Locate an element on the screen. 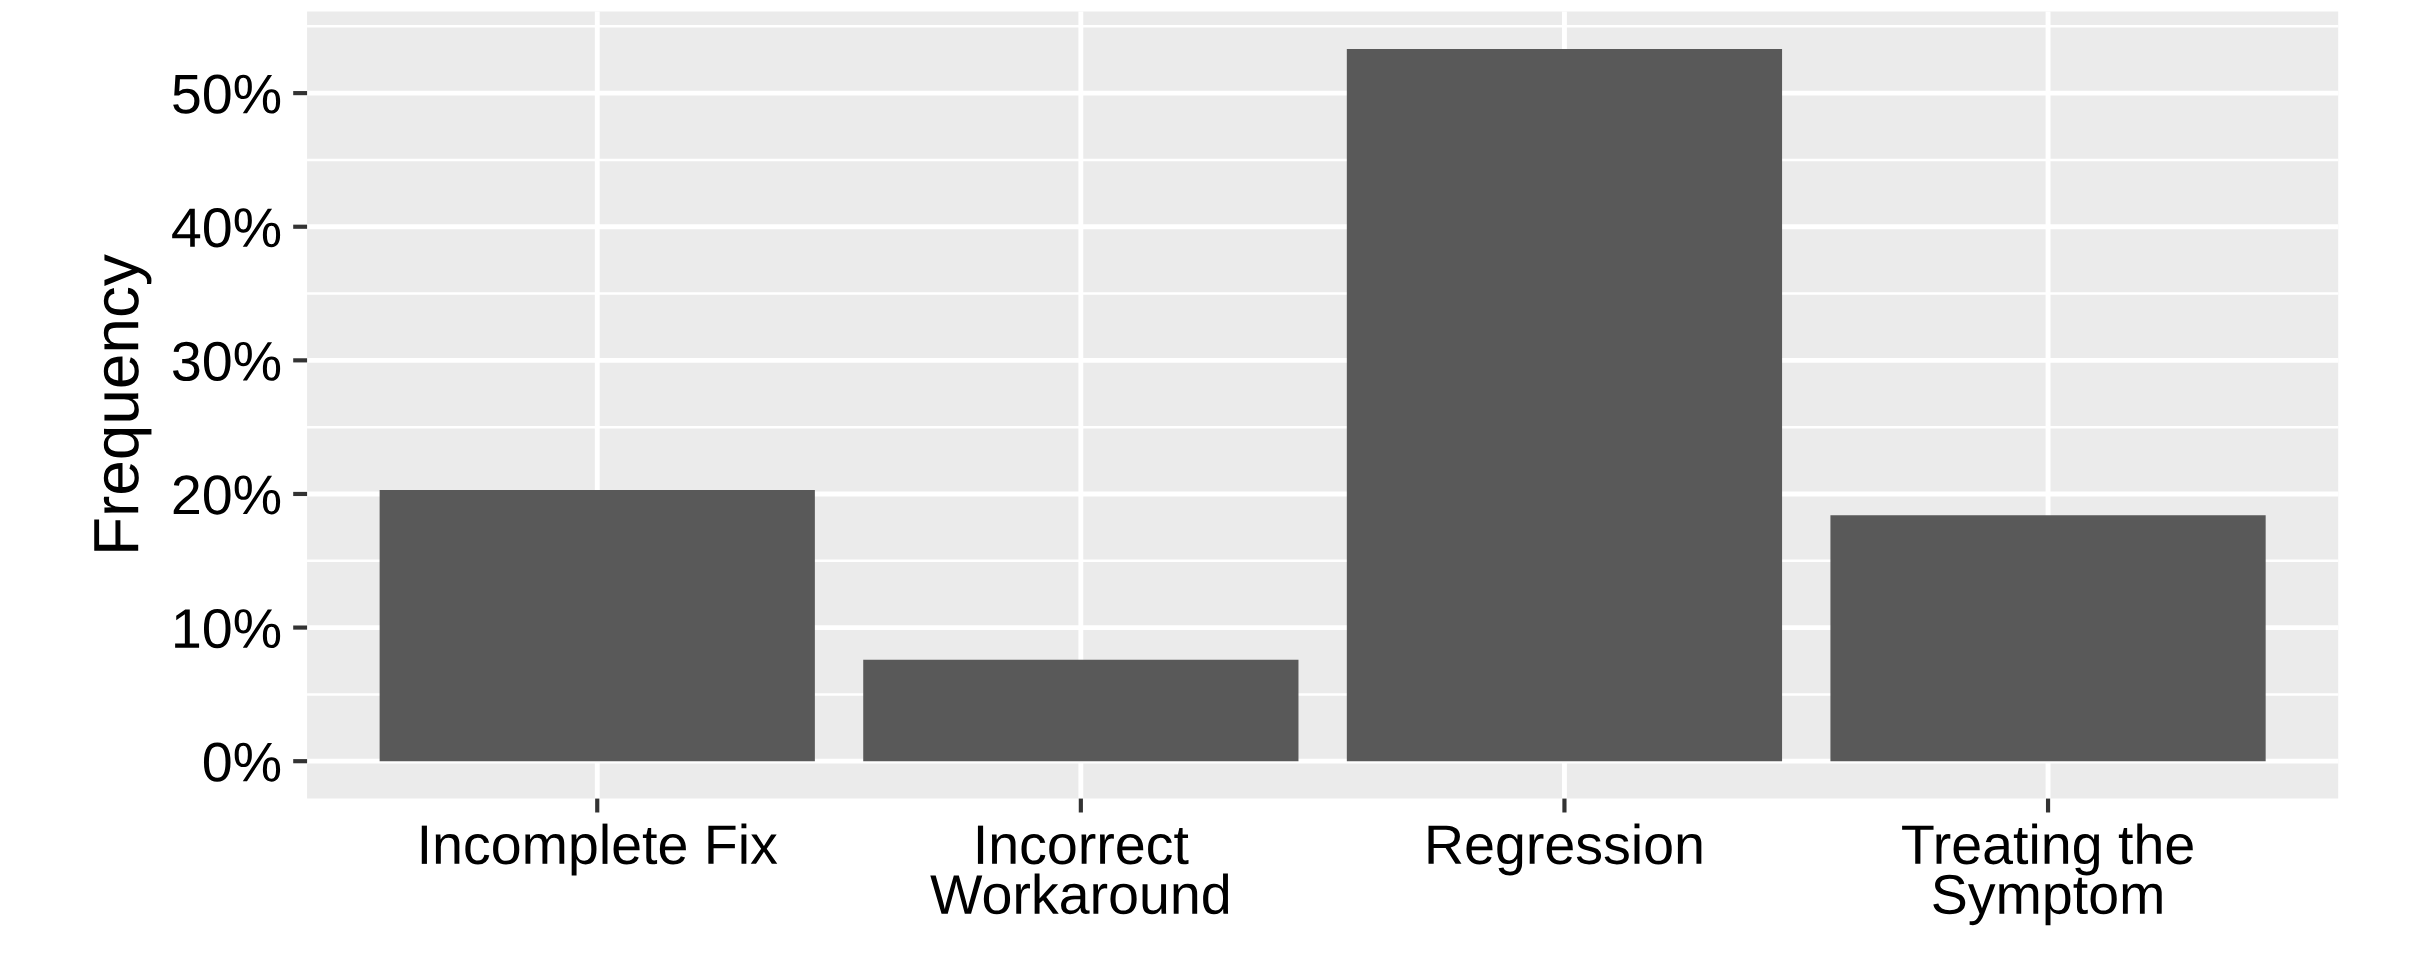  y-tick-label: 30% is located at coordinates (227, 361).